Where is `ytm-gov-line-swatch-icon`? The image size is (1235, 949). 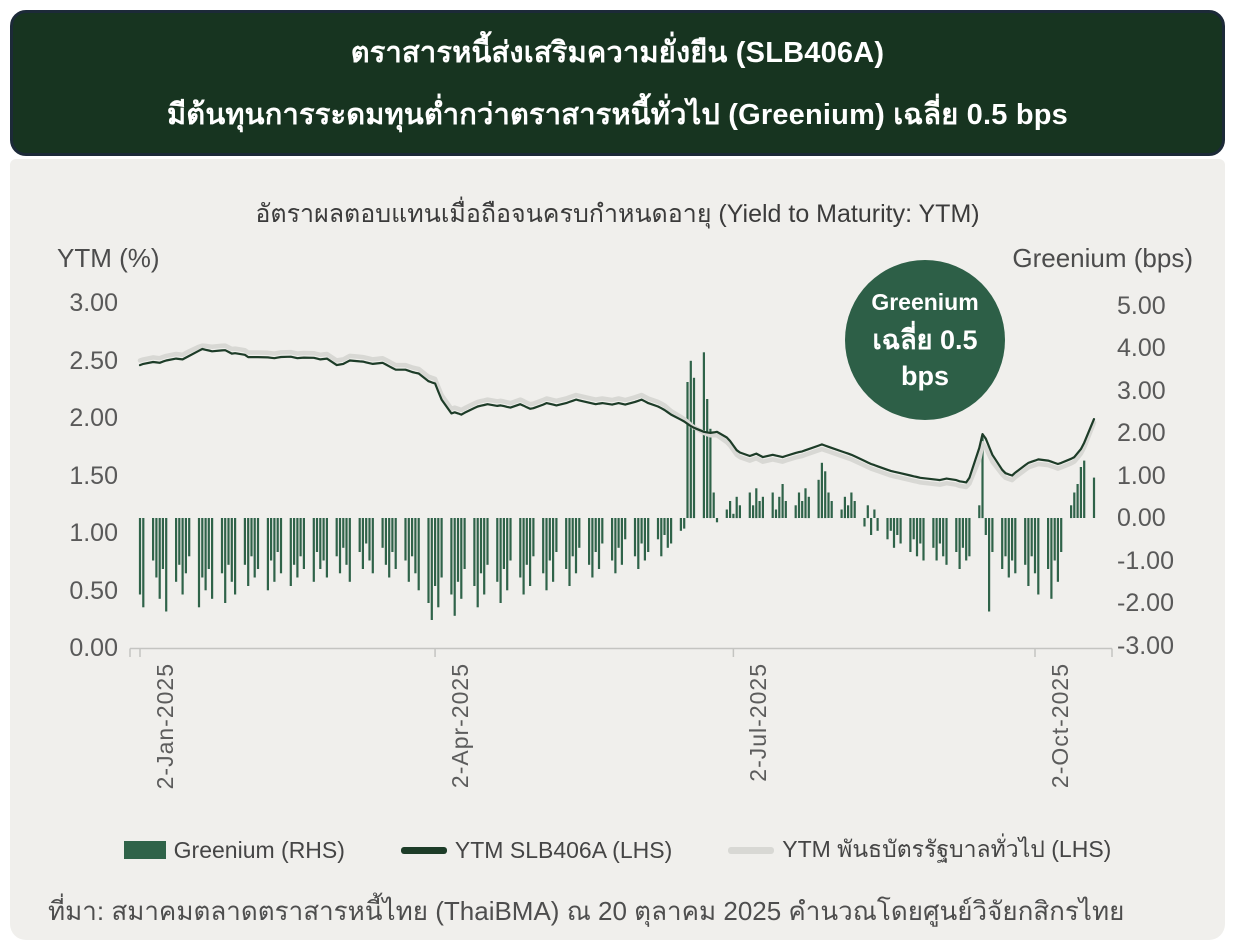
ytm-gov-line-swatch-icon is located at coordinates (751, 850).